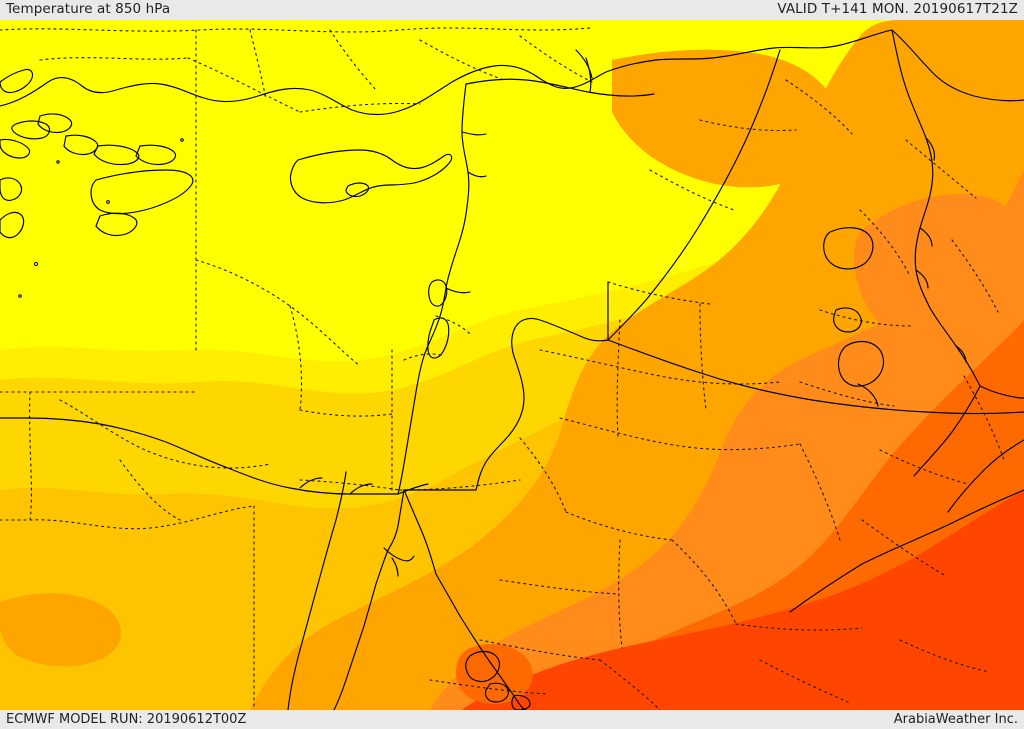 The height and width of the screenshot is (729, 1024). Describe the element at coordinates (61, 630) in the screenshot. I see `temp-blob-sw-egypt` at that location.